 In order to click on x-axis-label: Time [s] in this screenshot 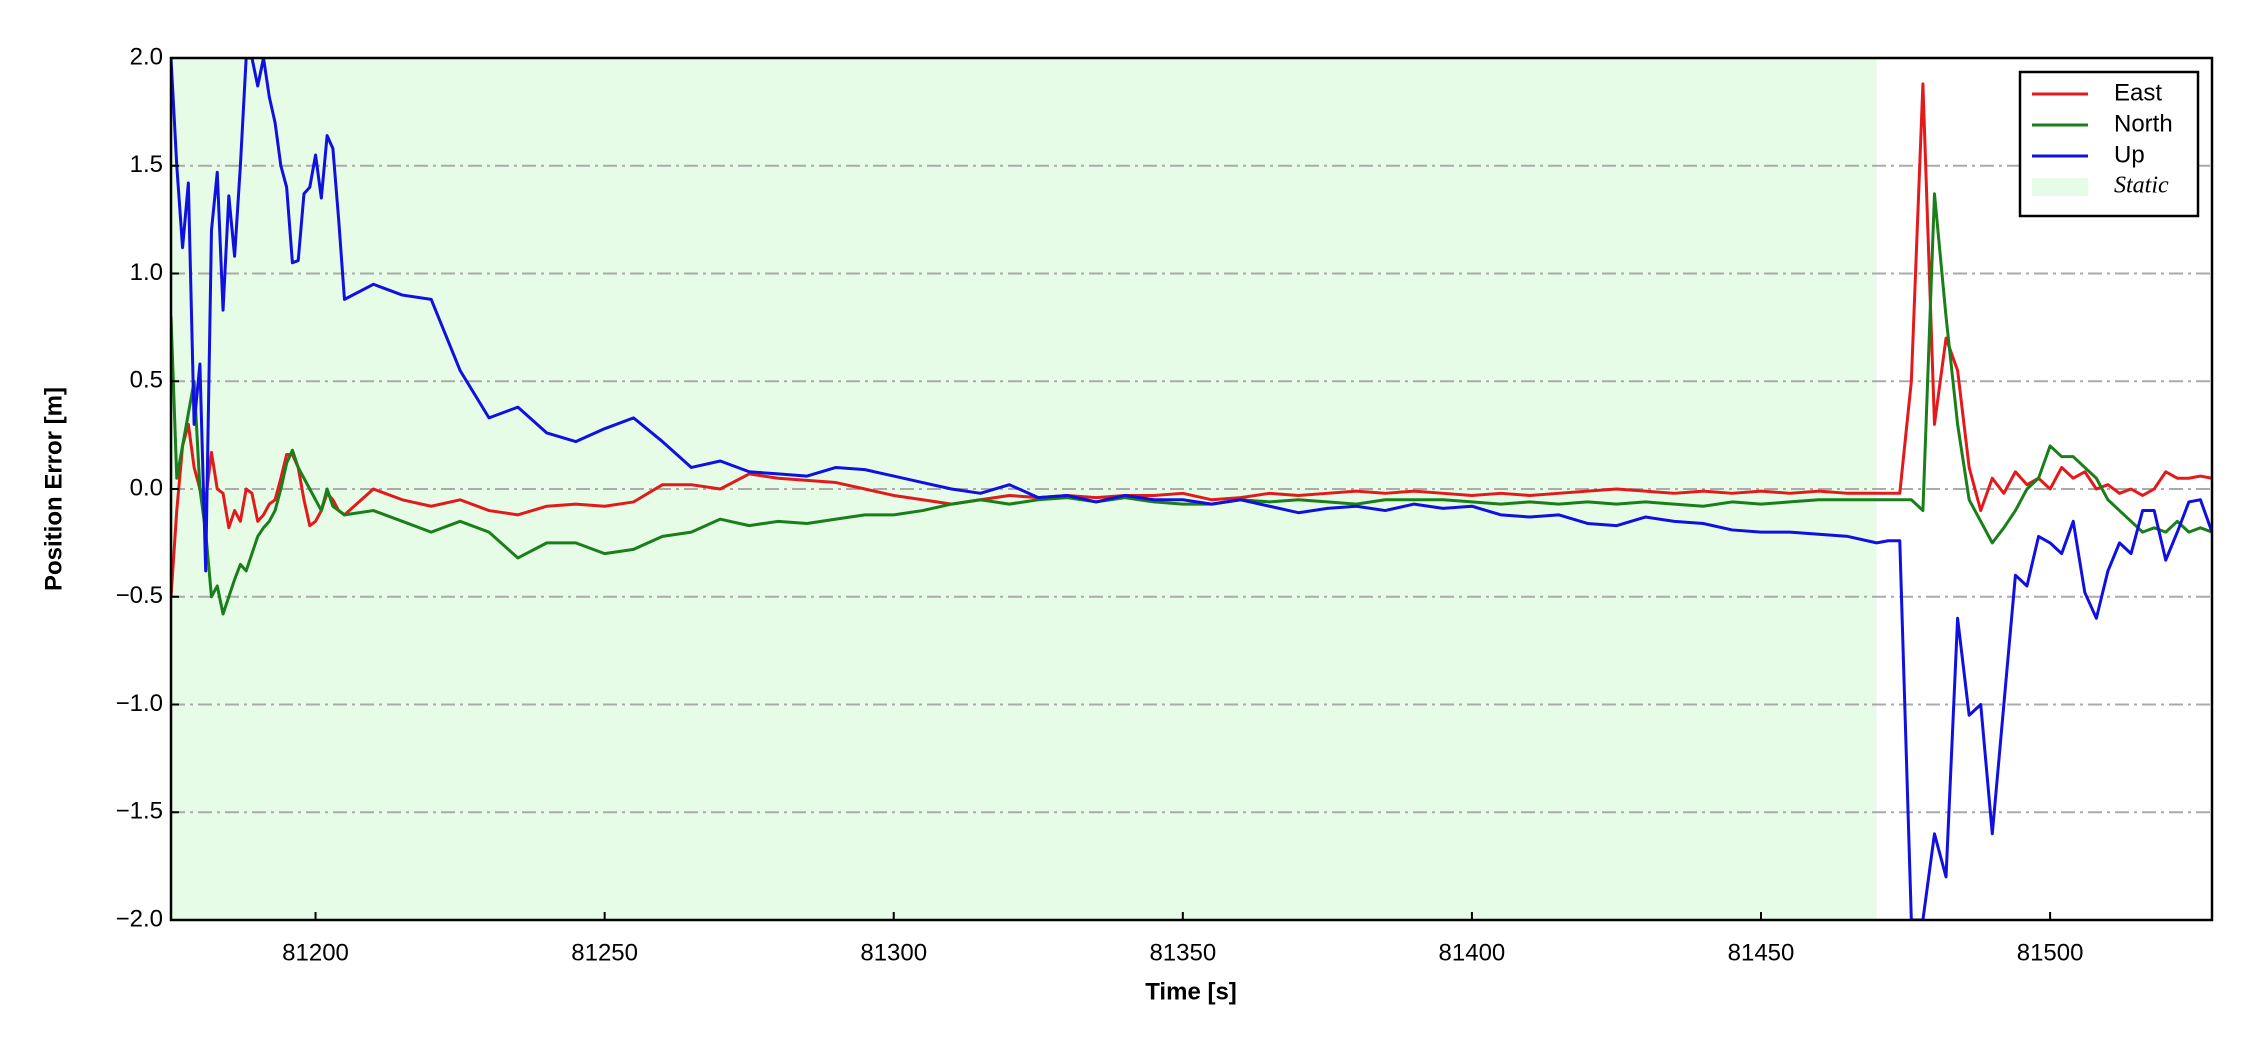, I will do `click(1191, 991)`.